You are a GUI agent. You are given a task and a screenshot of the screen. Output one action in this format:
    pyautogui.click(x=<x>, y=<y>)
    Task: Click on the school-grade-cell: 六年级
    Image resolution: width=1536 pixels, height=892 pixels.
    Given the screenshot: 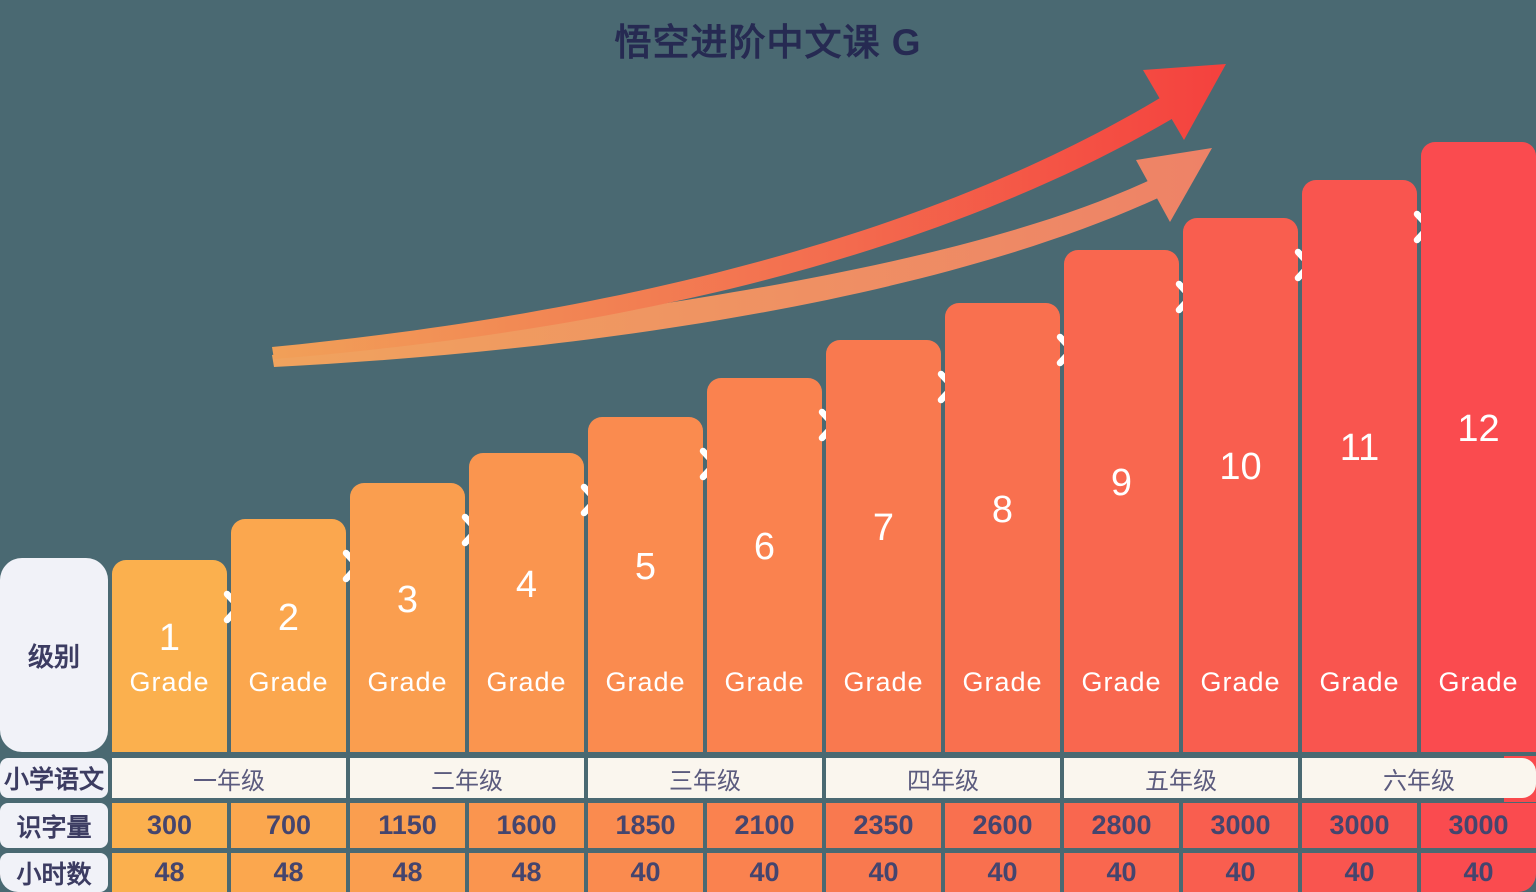 What is the action you would take?
    pyautogui.click(x=1419, y=778)
    